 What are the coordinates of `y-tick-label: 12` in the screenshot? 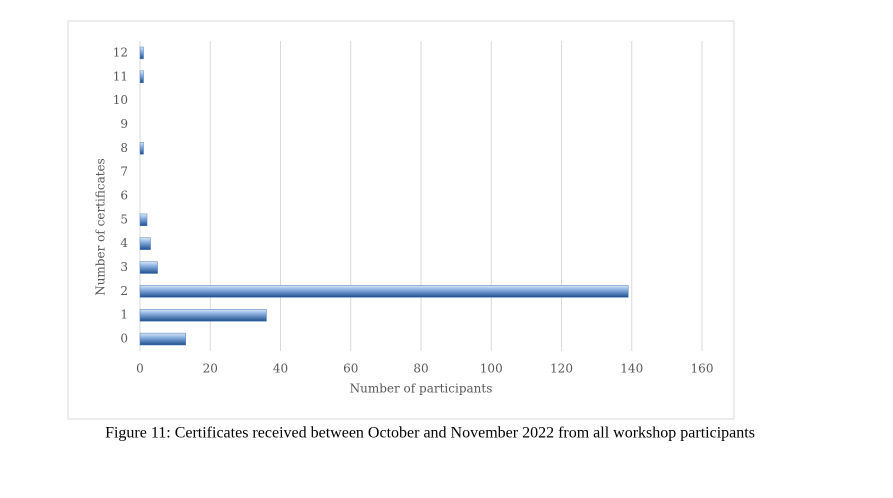 It's located at (120, 52).